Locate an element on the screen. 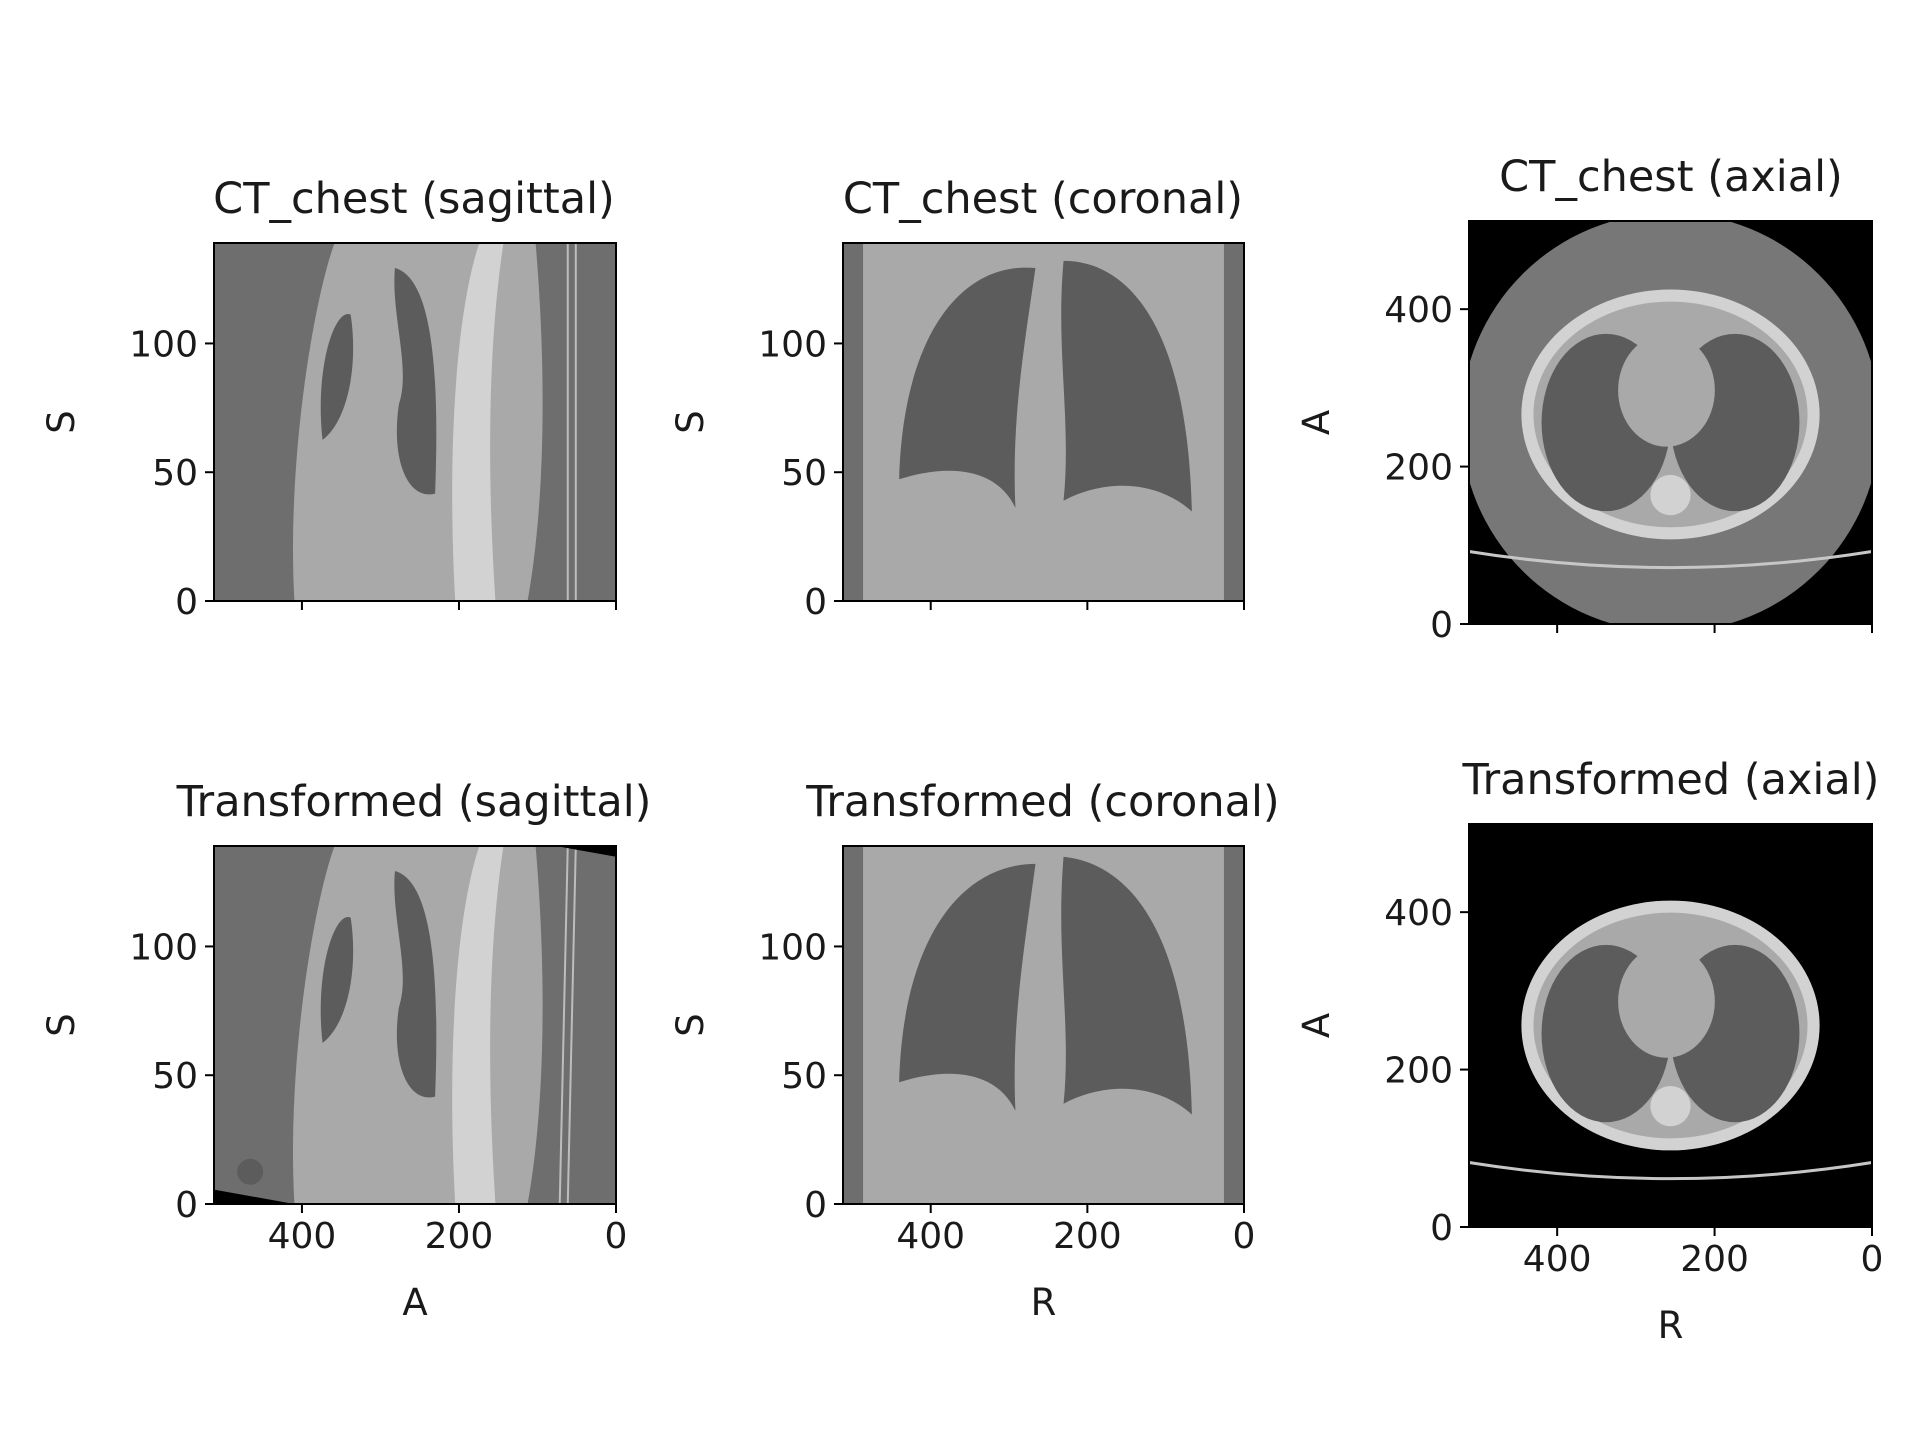 The image size is (1920, 1440). panel-title: CT_chest (sagittal) is located at coordinates (414, 199).